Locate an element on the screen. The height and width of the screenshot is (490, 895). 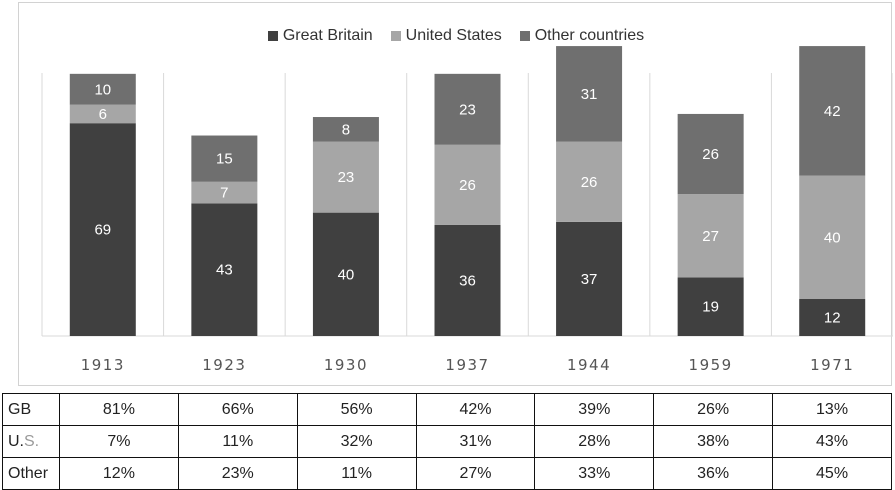
data-label-great-britain: 69 is located at coordinates (102, 230).